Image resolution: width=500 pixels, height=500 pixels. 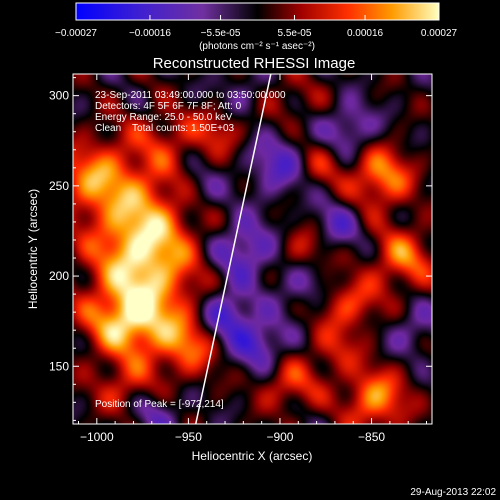 What do you see at coordinates (279, 437) in the screenshot?
I see `x-tick-label: −900` at bounding box center [279, 437].